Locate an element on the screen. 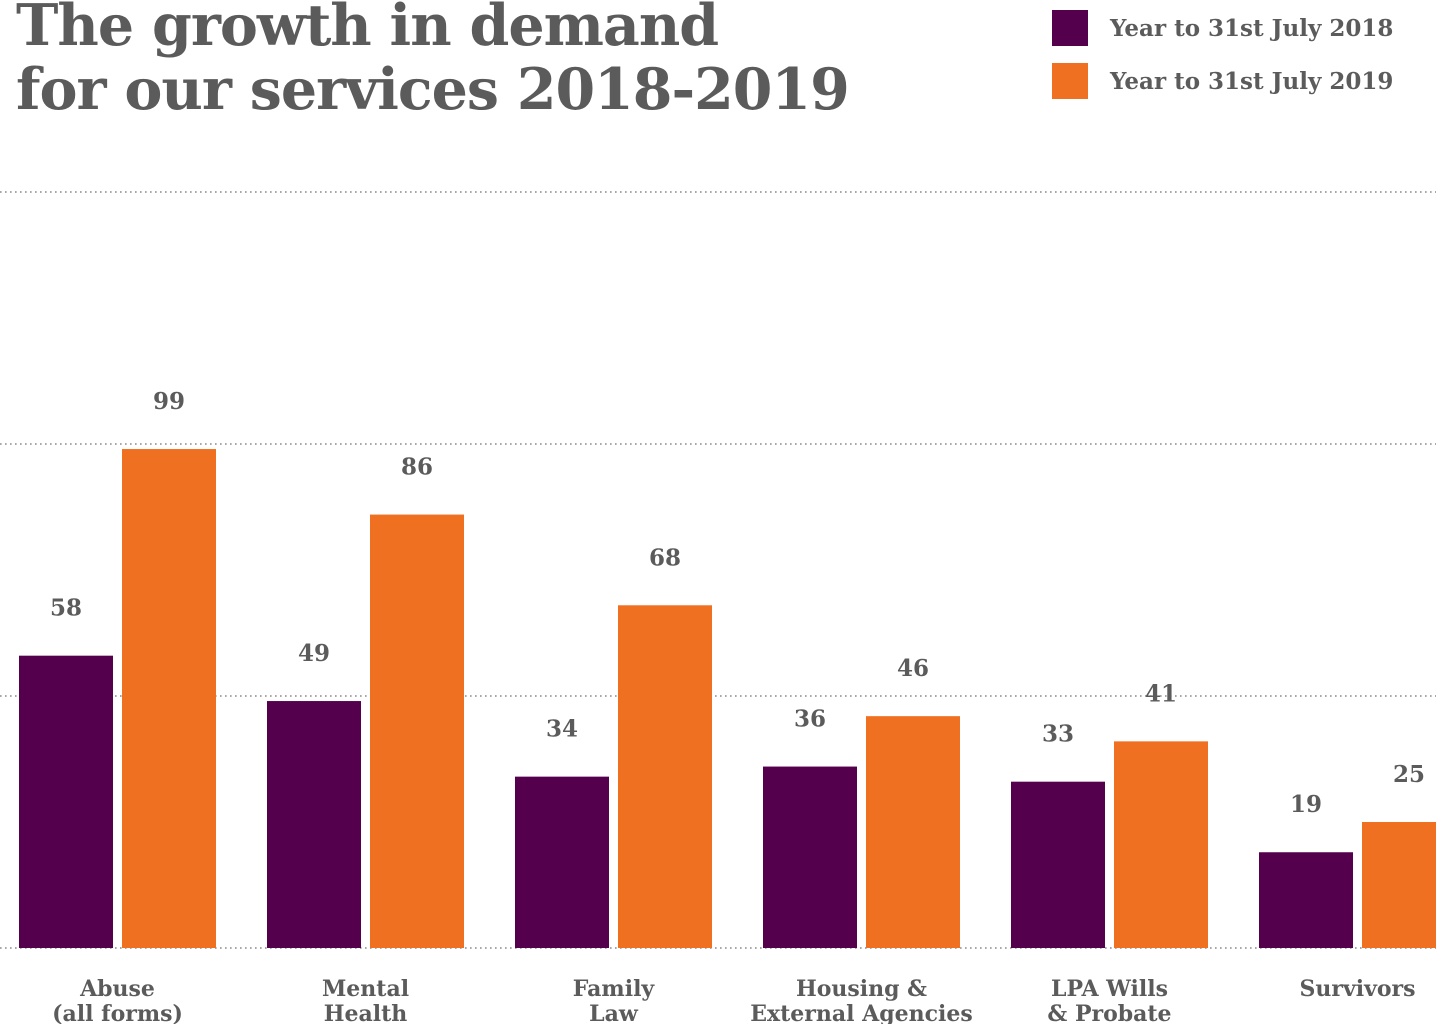 The image size is (1436, 1024). category-label-4-line-0: LPA Wills is located at coordinates (1109, 989).